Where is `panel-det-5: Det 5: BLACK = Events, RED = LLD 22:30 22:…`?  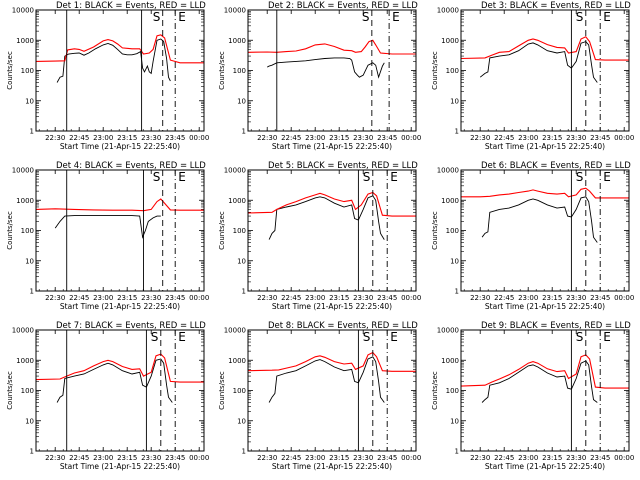
panel-det-5: Det 5: BLACK = Events, RED = LLD 22:30 22:… is located at coordinates (319, 236).